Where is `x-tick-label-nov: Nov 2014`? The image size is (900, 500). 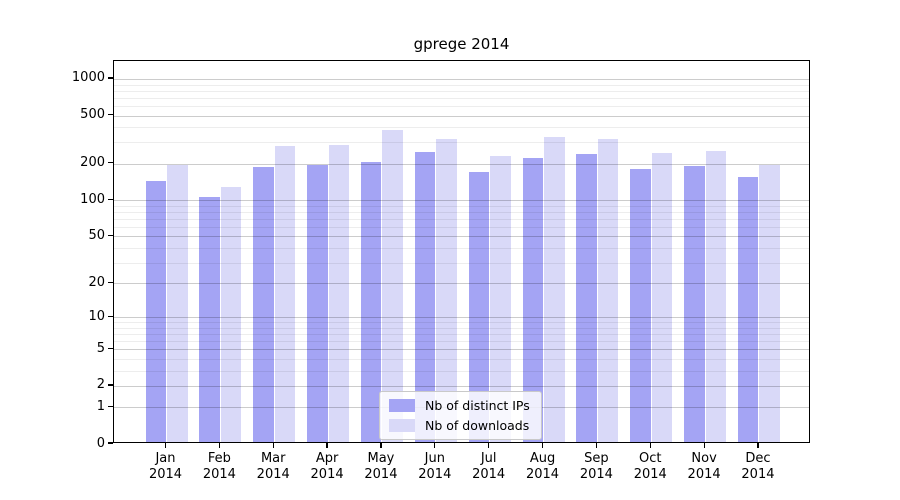
x-tick-label-nov: Nov 2014 is located at coordinates (704, 466).